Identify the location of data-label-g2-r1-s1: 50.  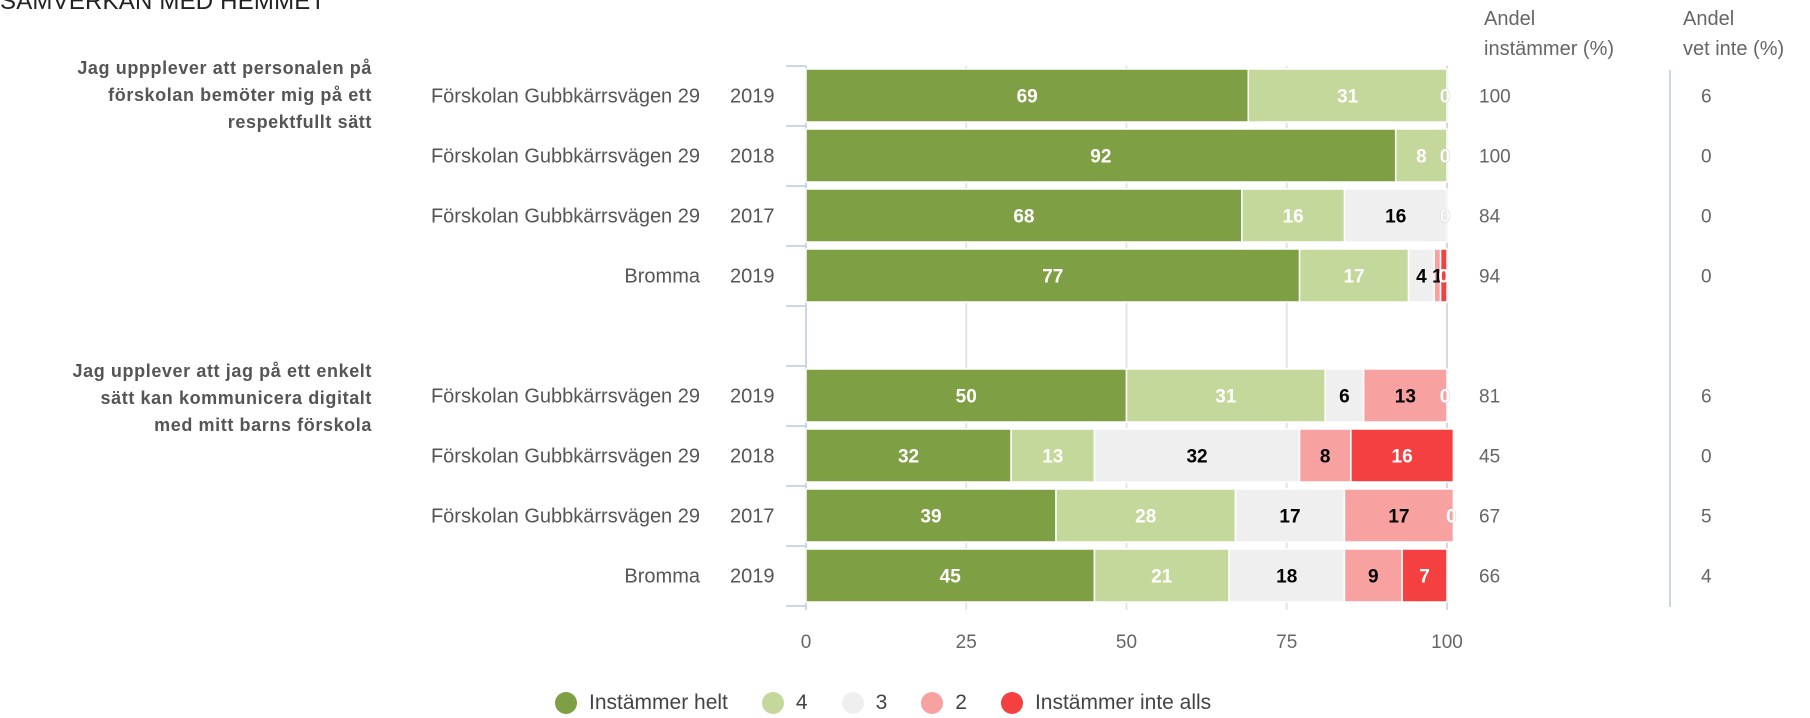
(966, 397).